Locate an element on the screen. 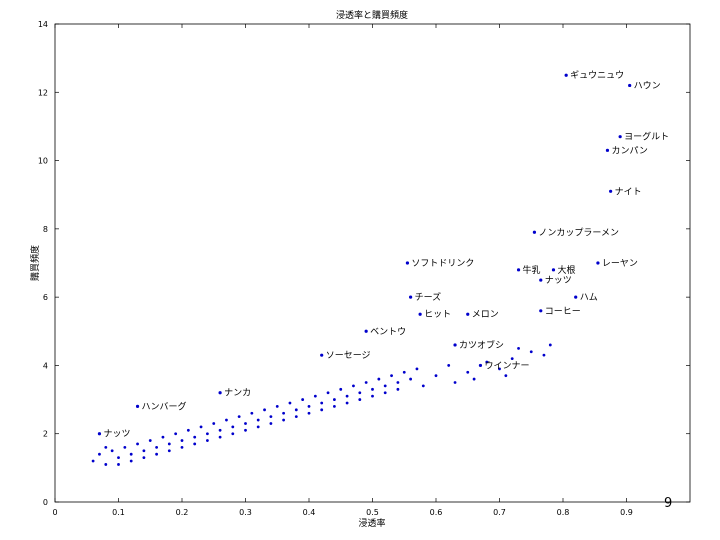 The image size is (720, 540). labeled-point: ハム is located at coordinates (586, 297).